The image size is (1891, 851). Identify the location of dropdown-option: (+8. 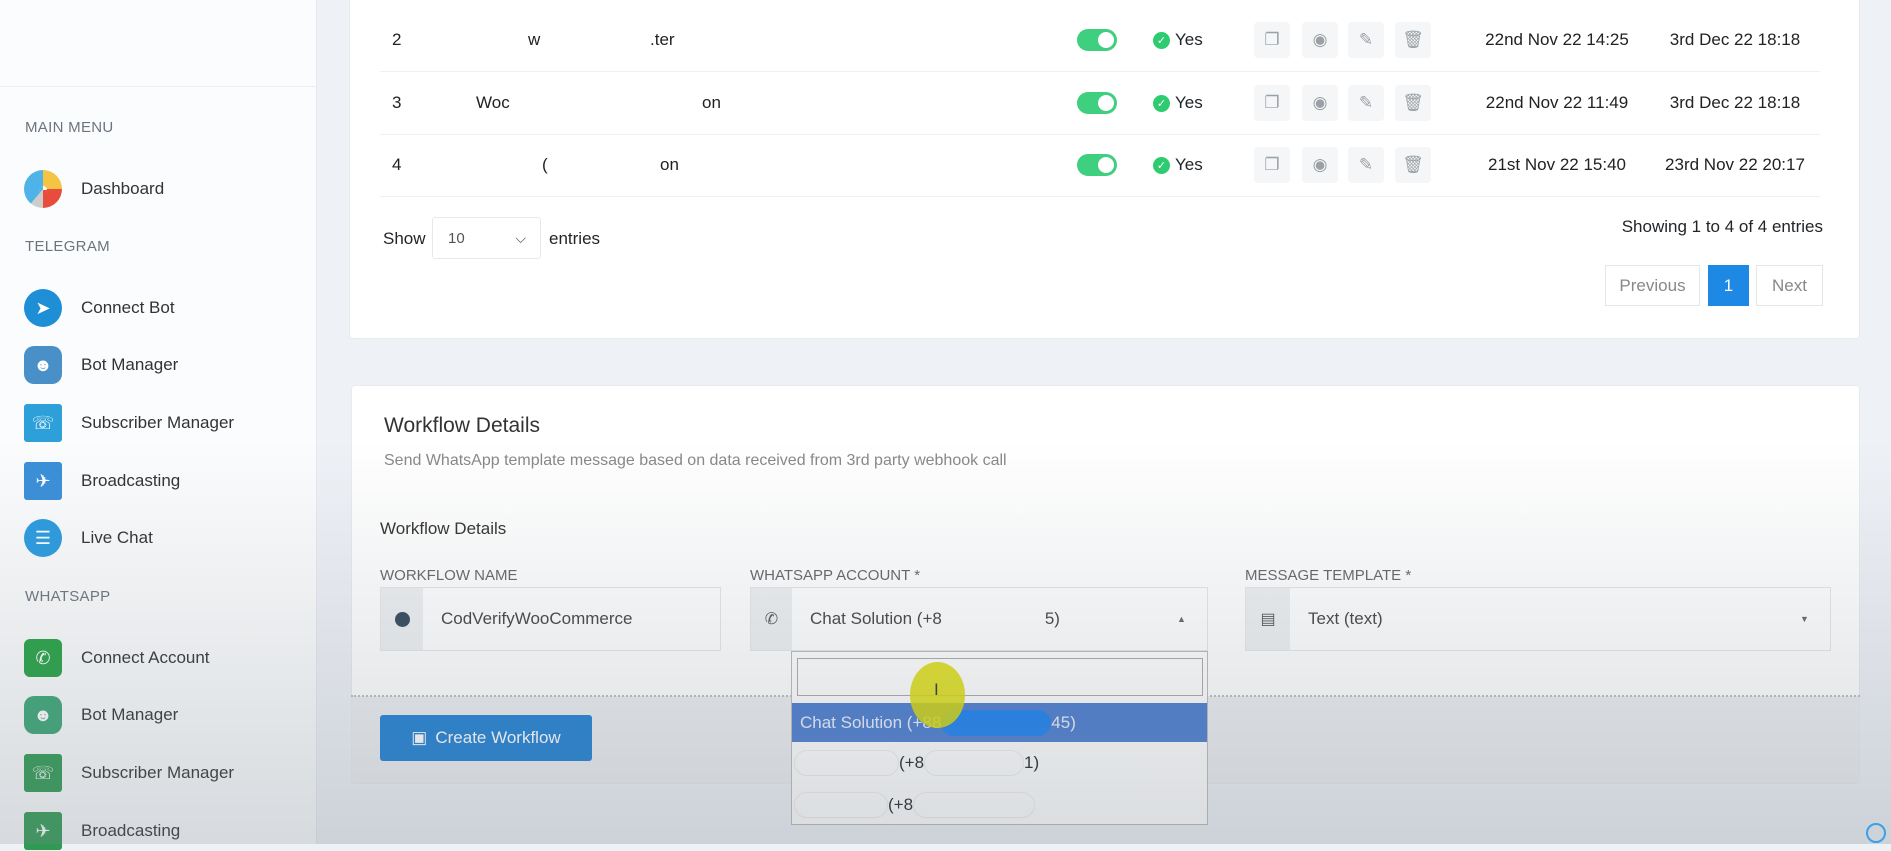
(999, 805).